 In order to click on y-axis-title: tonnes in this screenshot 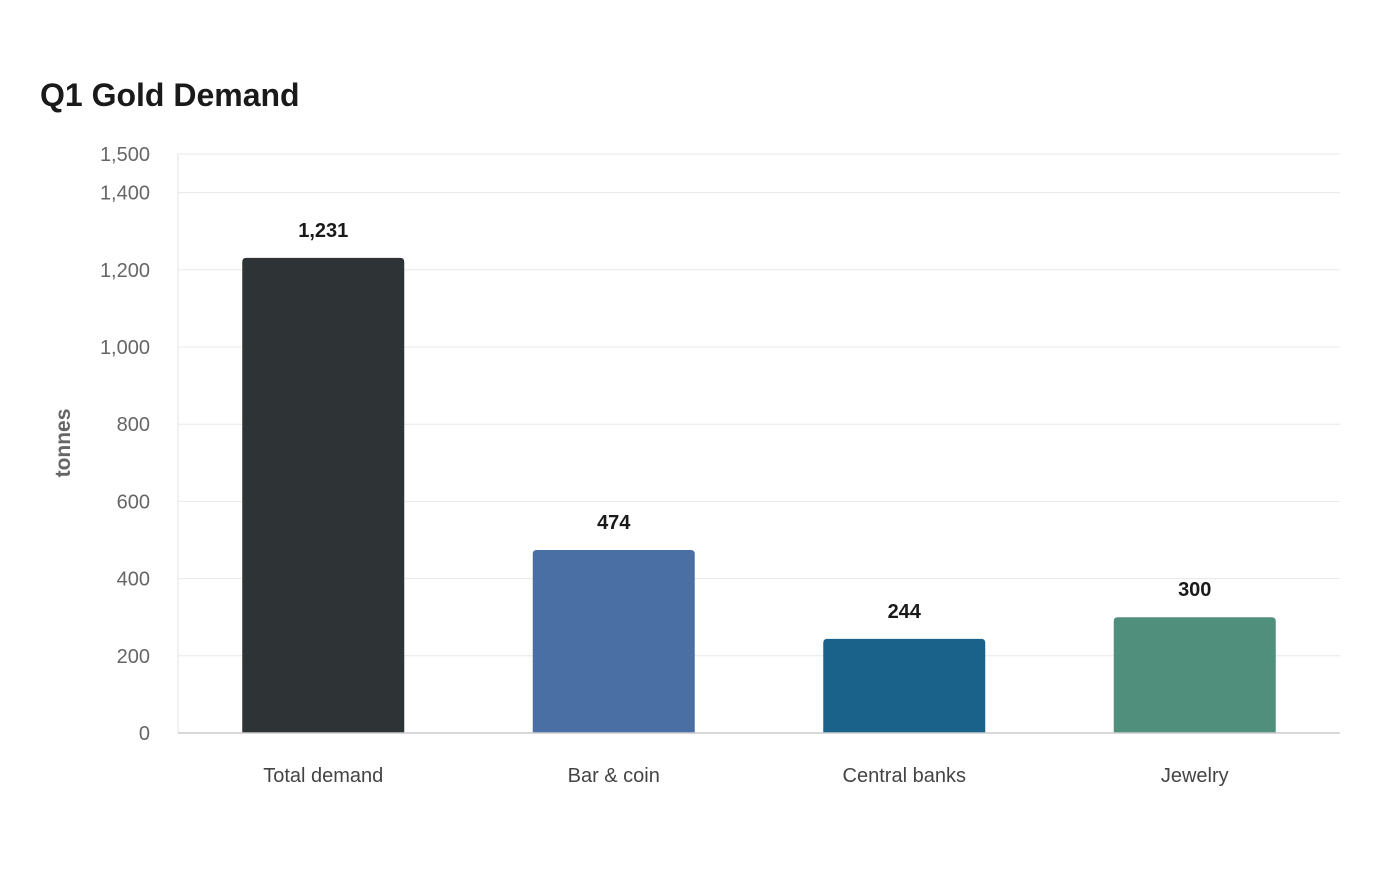, I will do `click(63, 443)`.